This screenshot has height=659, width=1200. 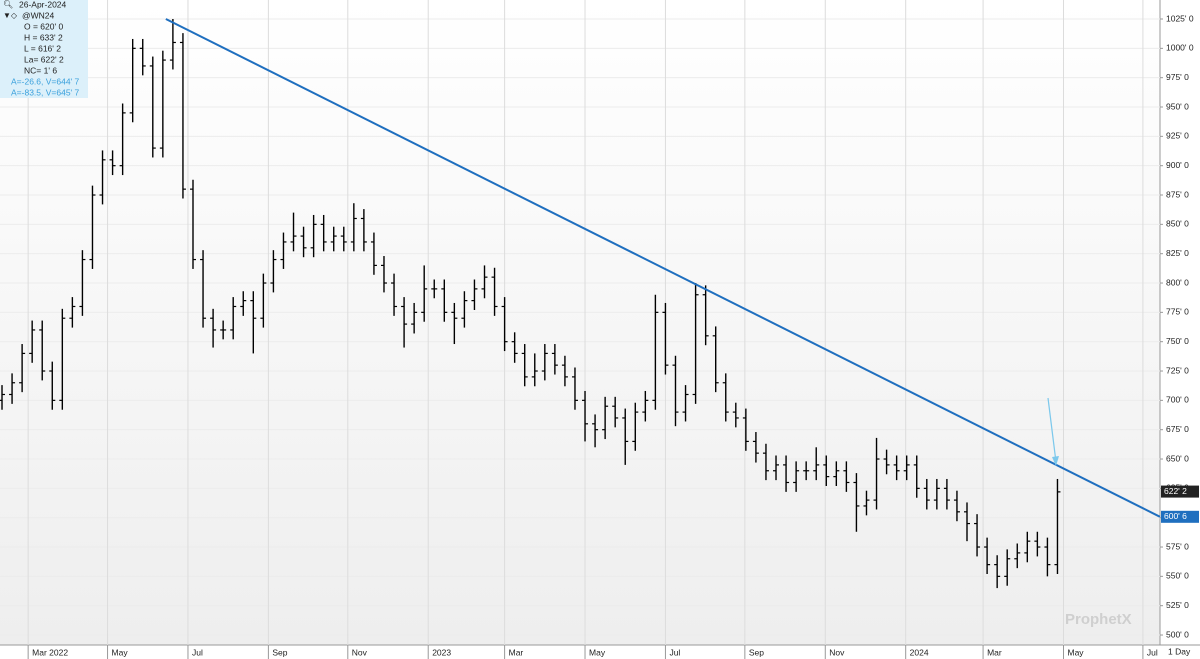 What do you see at coordinates (50, 652) in the screenshot?
I see `x-tick-label: Mar 2022` at bounding box center [50, 652].